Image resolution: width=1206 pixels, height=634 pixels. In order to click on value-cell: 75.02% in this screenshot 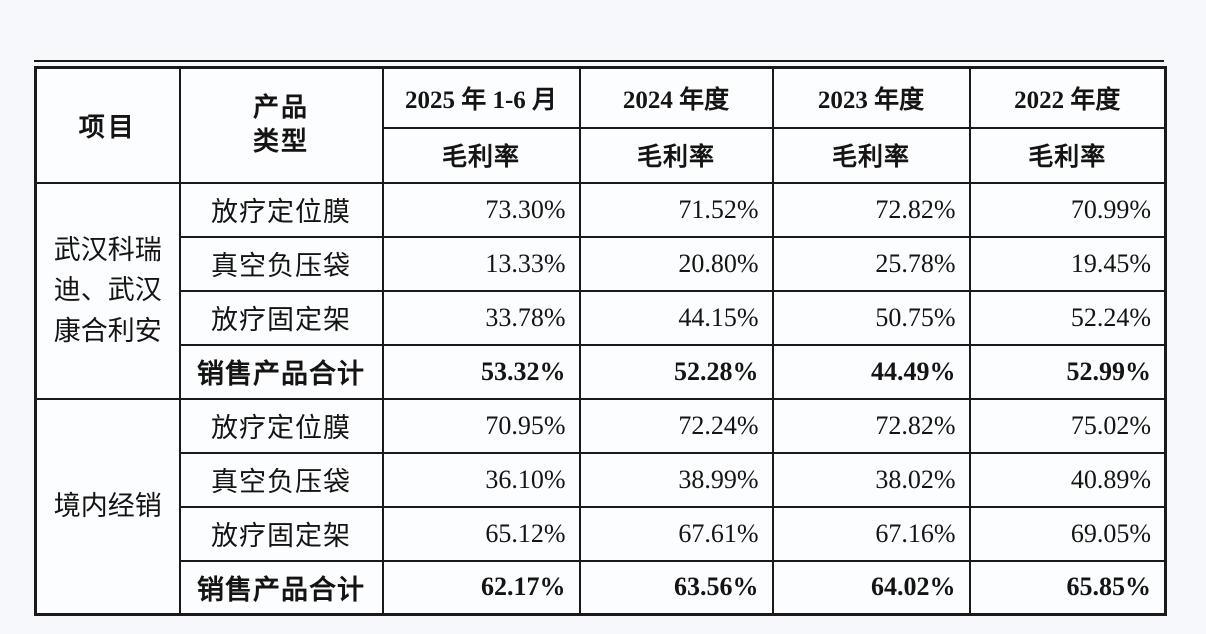, I will do `click(1067, 425)`.